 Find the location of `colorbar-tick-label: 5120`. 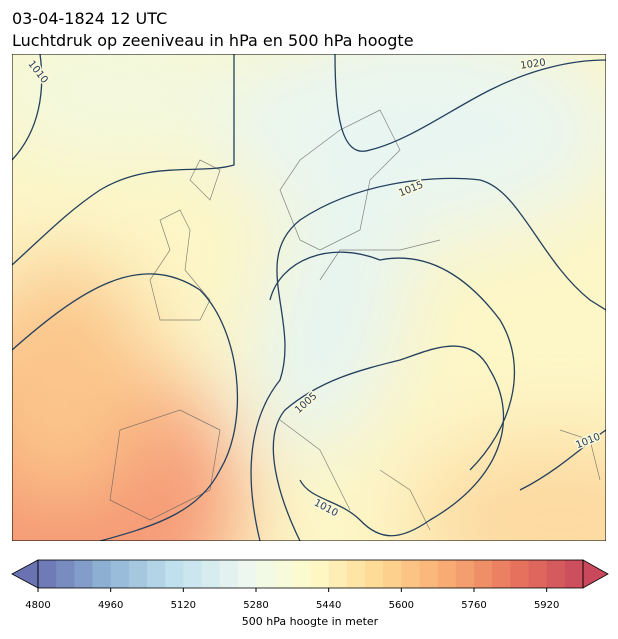

colorbar-tick-label: 5120 is located at coordinates (183, 605).